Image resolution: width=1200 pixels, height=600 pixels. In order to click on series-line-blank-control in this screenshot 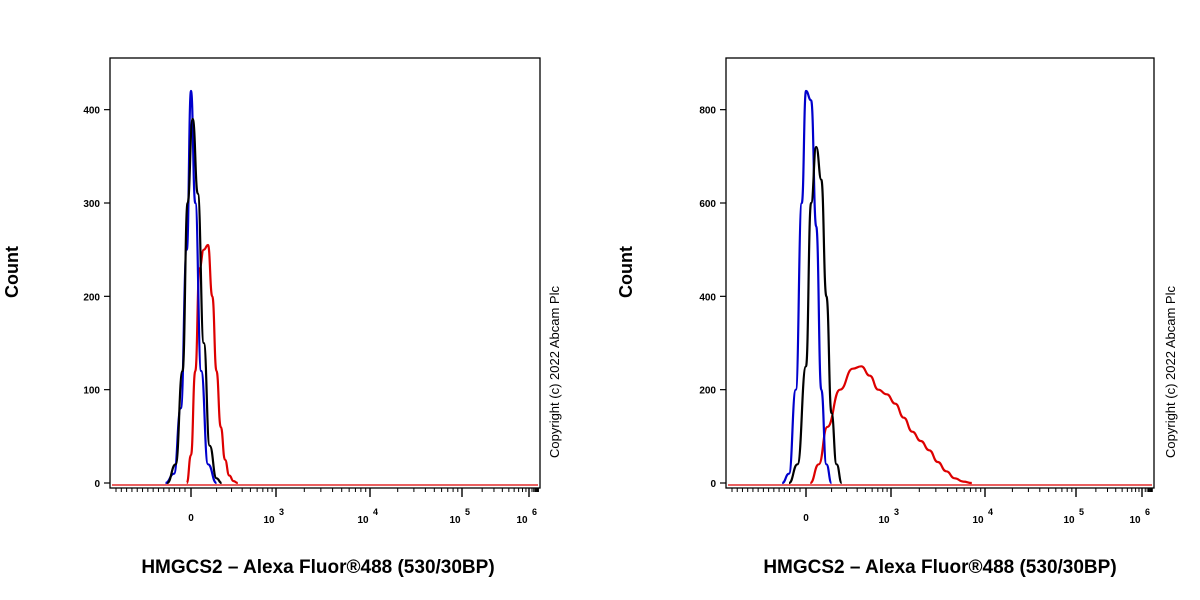, I will do `click(807, 287)`.